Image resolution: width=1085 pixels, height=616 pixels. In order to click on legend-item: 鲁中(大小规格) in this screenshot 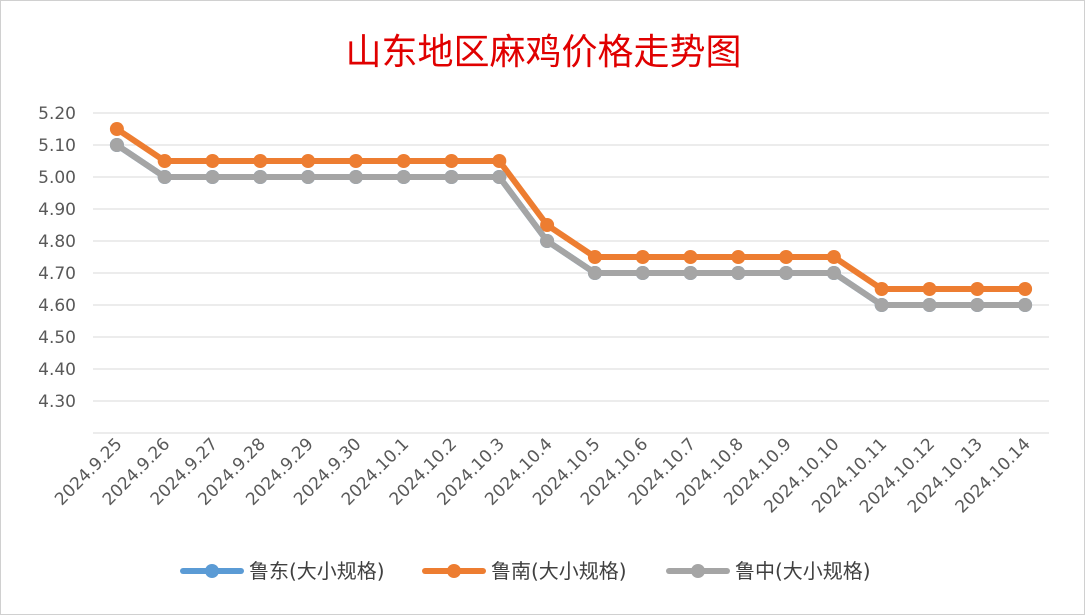, I will do `click(768, 571)`.